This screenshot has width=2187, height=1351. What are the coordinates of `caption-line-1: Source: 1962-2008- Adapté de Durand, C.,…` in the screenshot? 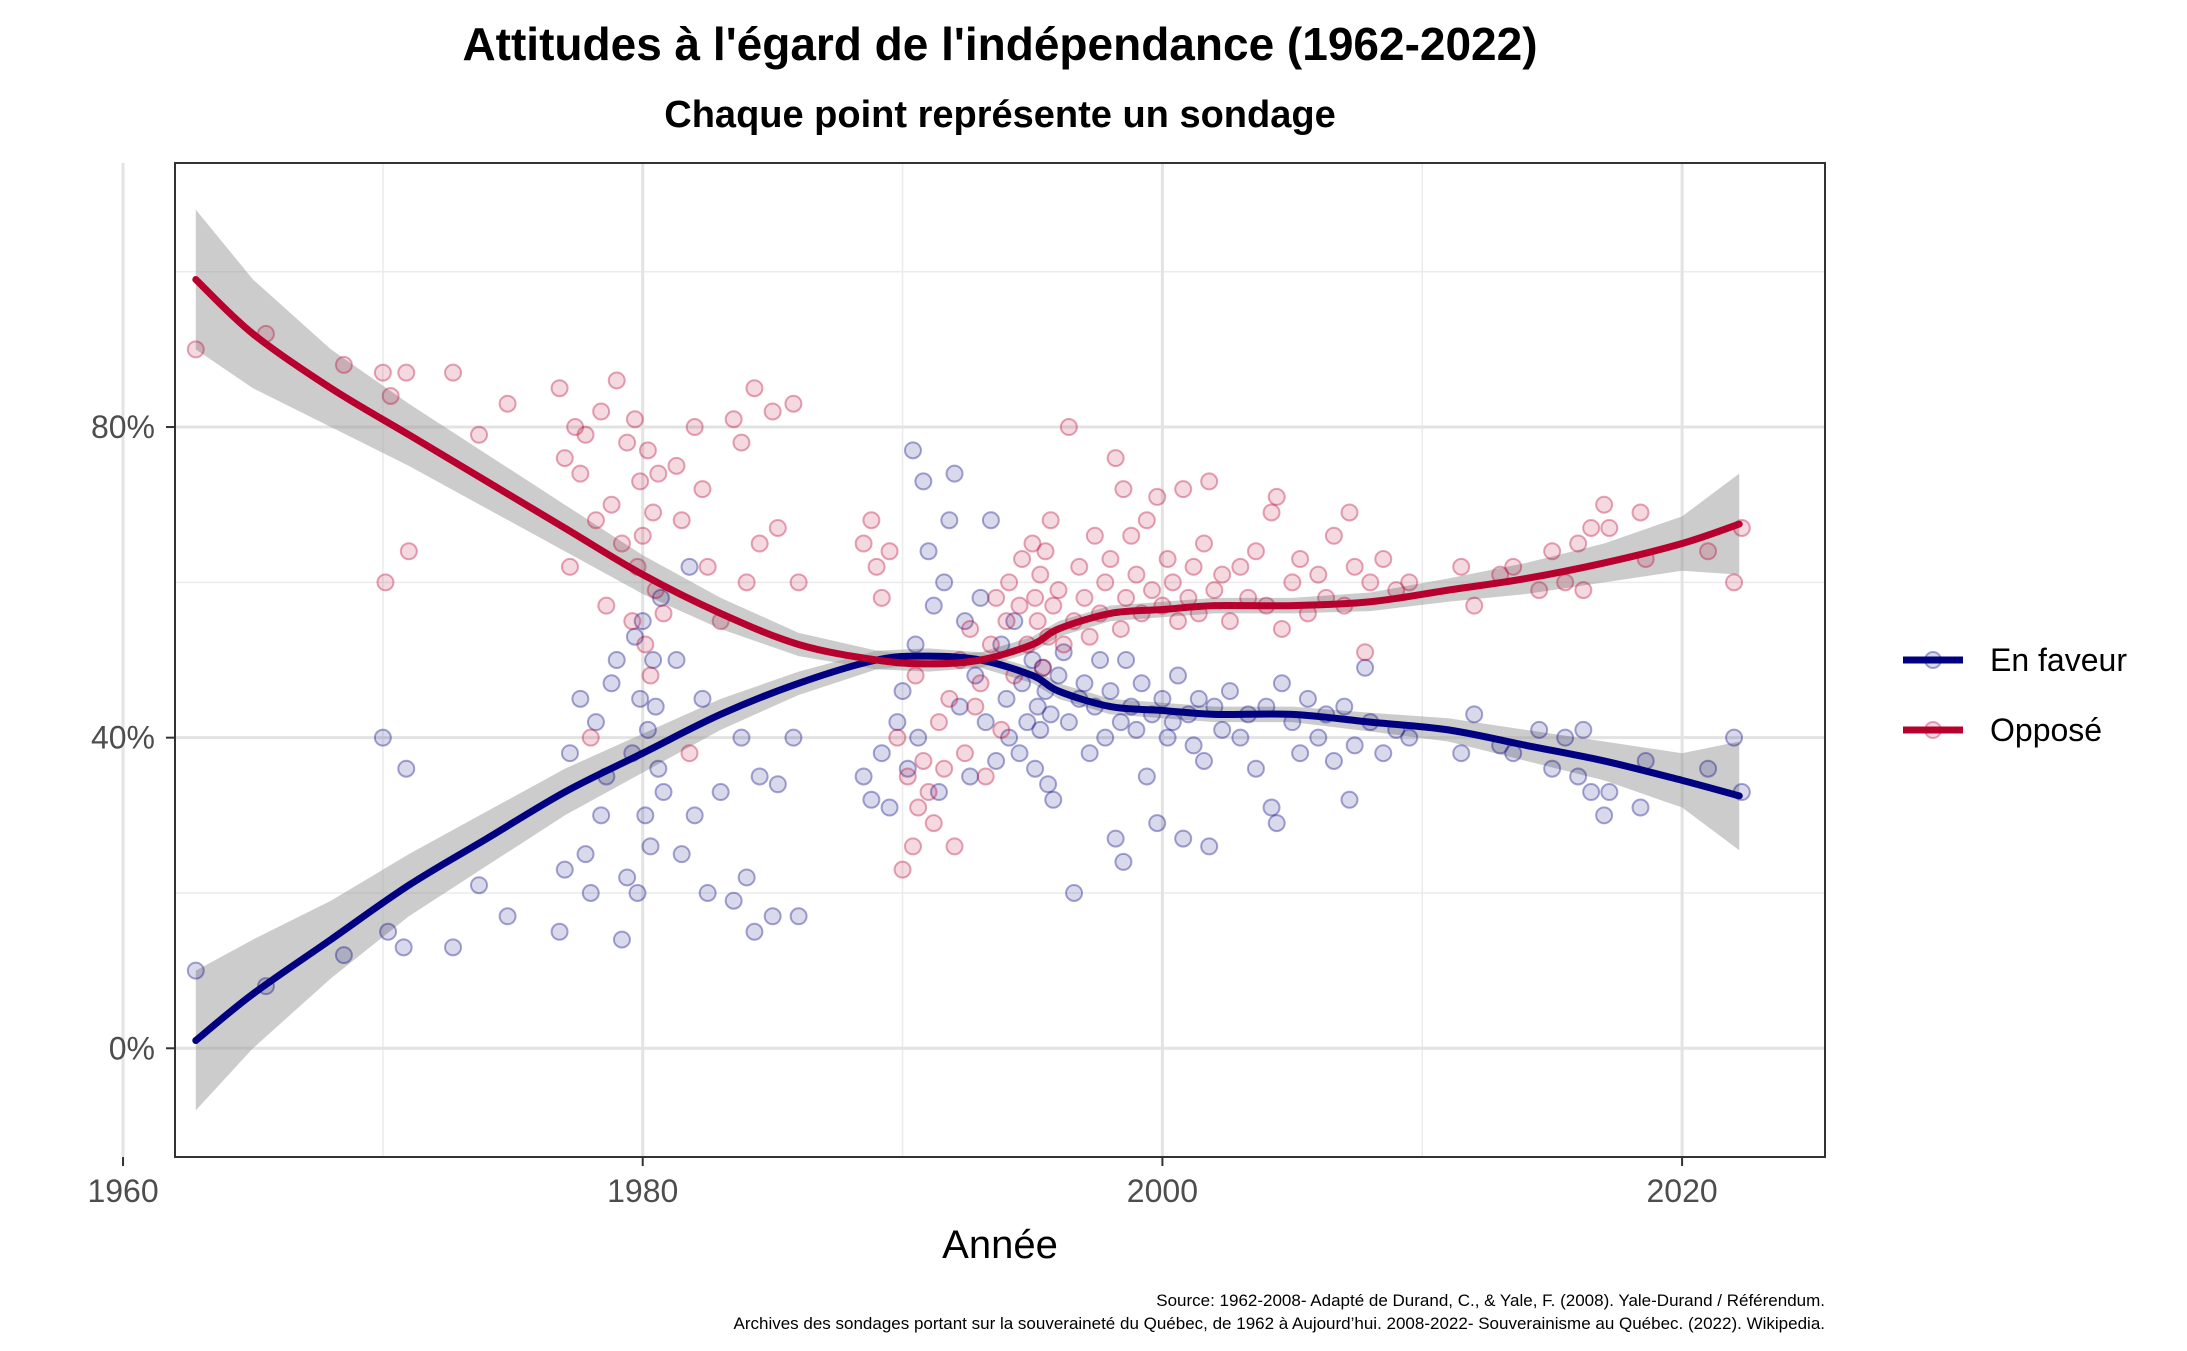 It's located at (1490, 1300).